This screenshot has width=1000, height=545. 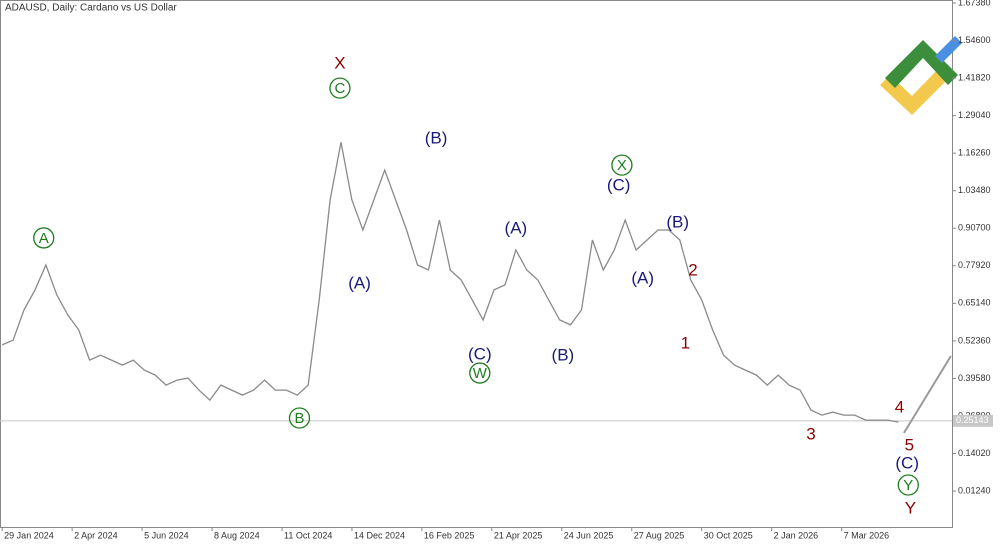 I want to click on y-tick-label: 0.52360, so click(x=974, y=340).